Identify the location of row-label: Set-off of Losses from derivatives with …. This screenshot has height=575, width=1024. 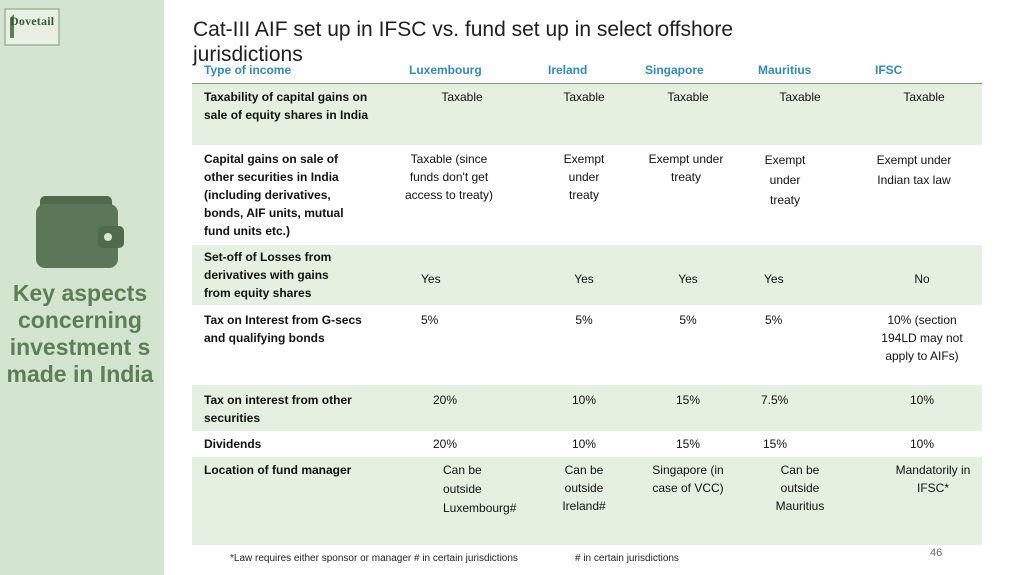
(268, 275).